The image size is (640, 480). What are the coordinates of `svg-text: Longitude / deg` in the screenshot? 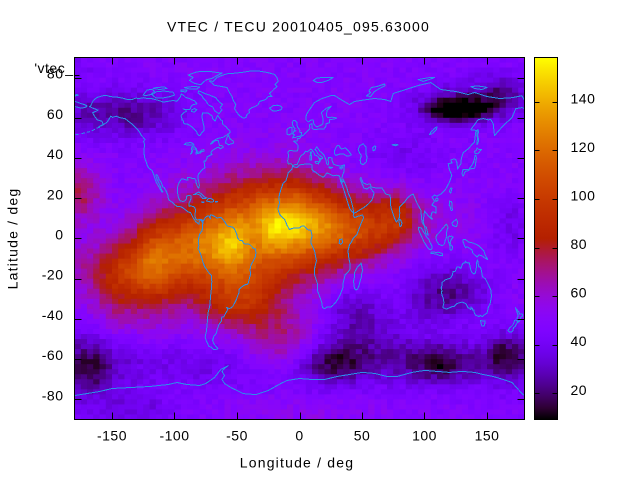 It's located at (297, 463).